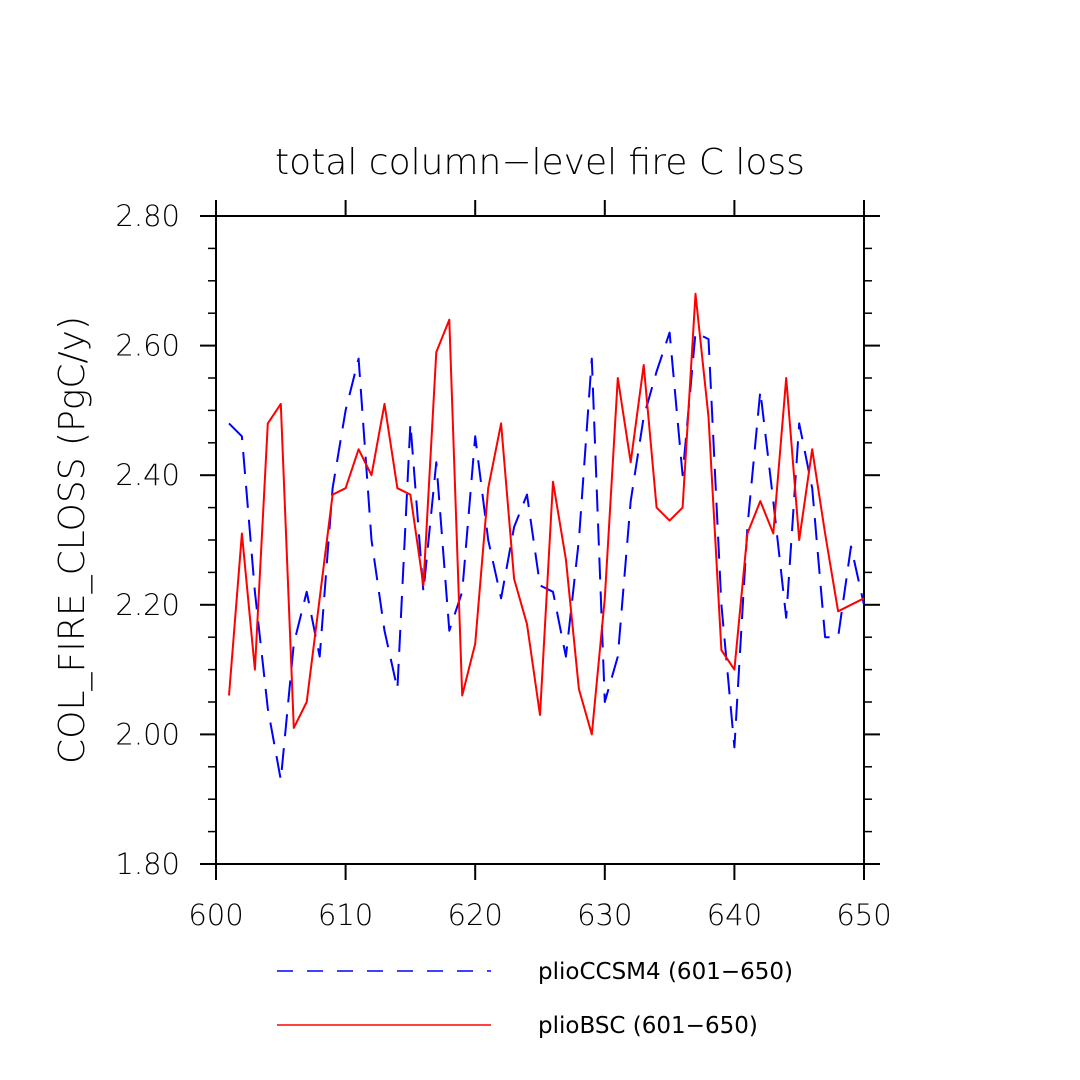 This screenshot has width=1080, height=1080. What do you see at coordinates (734, 915) in the screenshot?
I see `x-tick-label: 640` at bounding box center [734, 915].